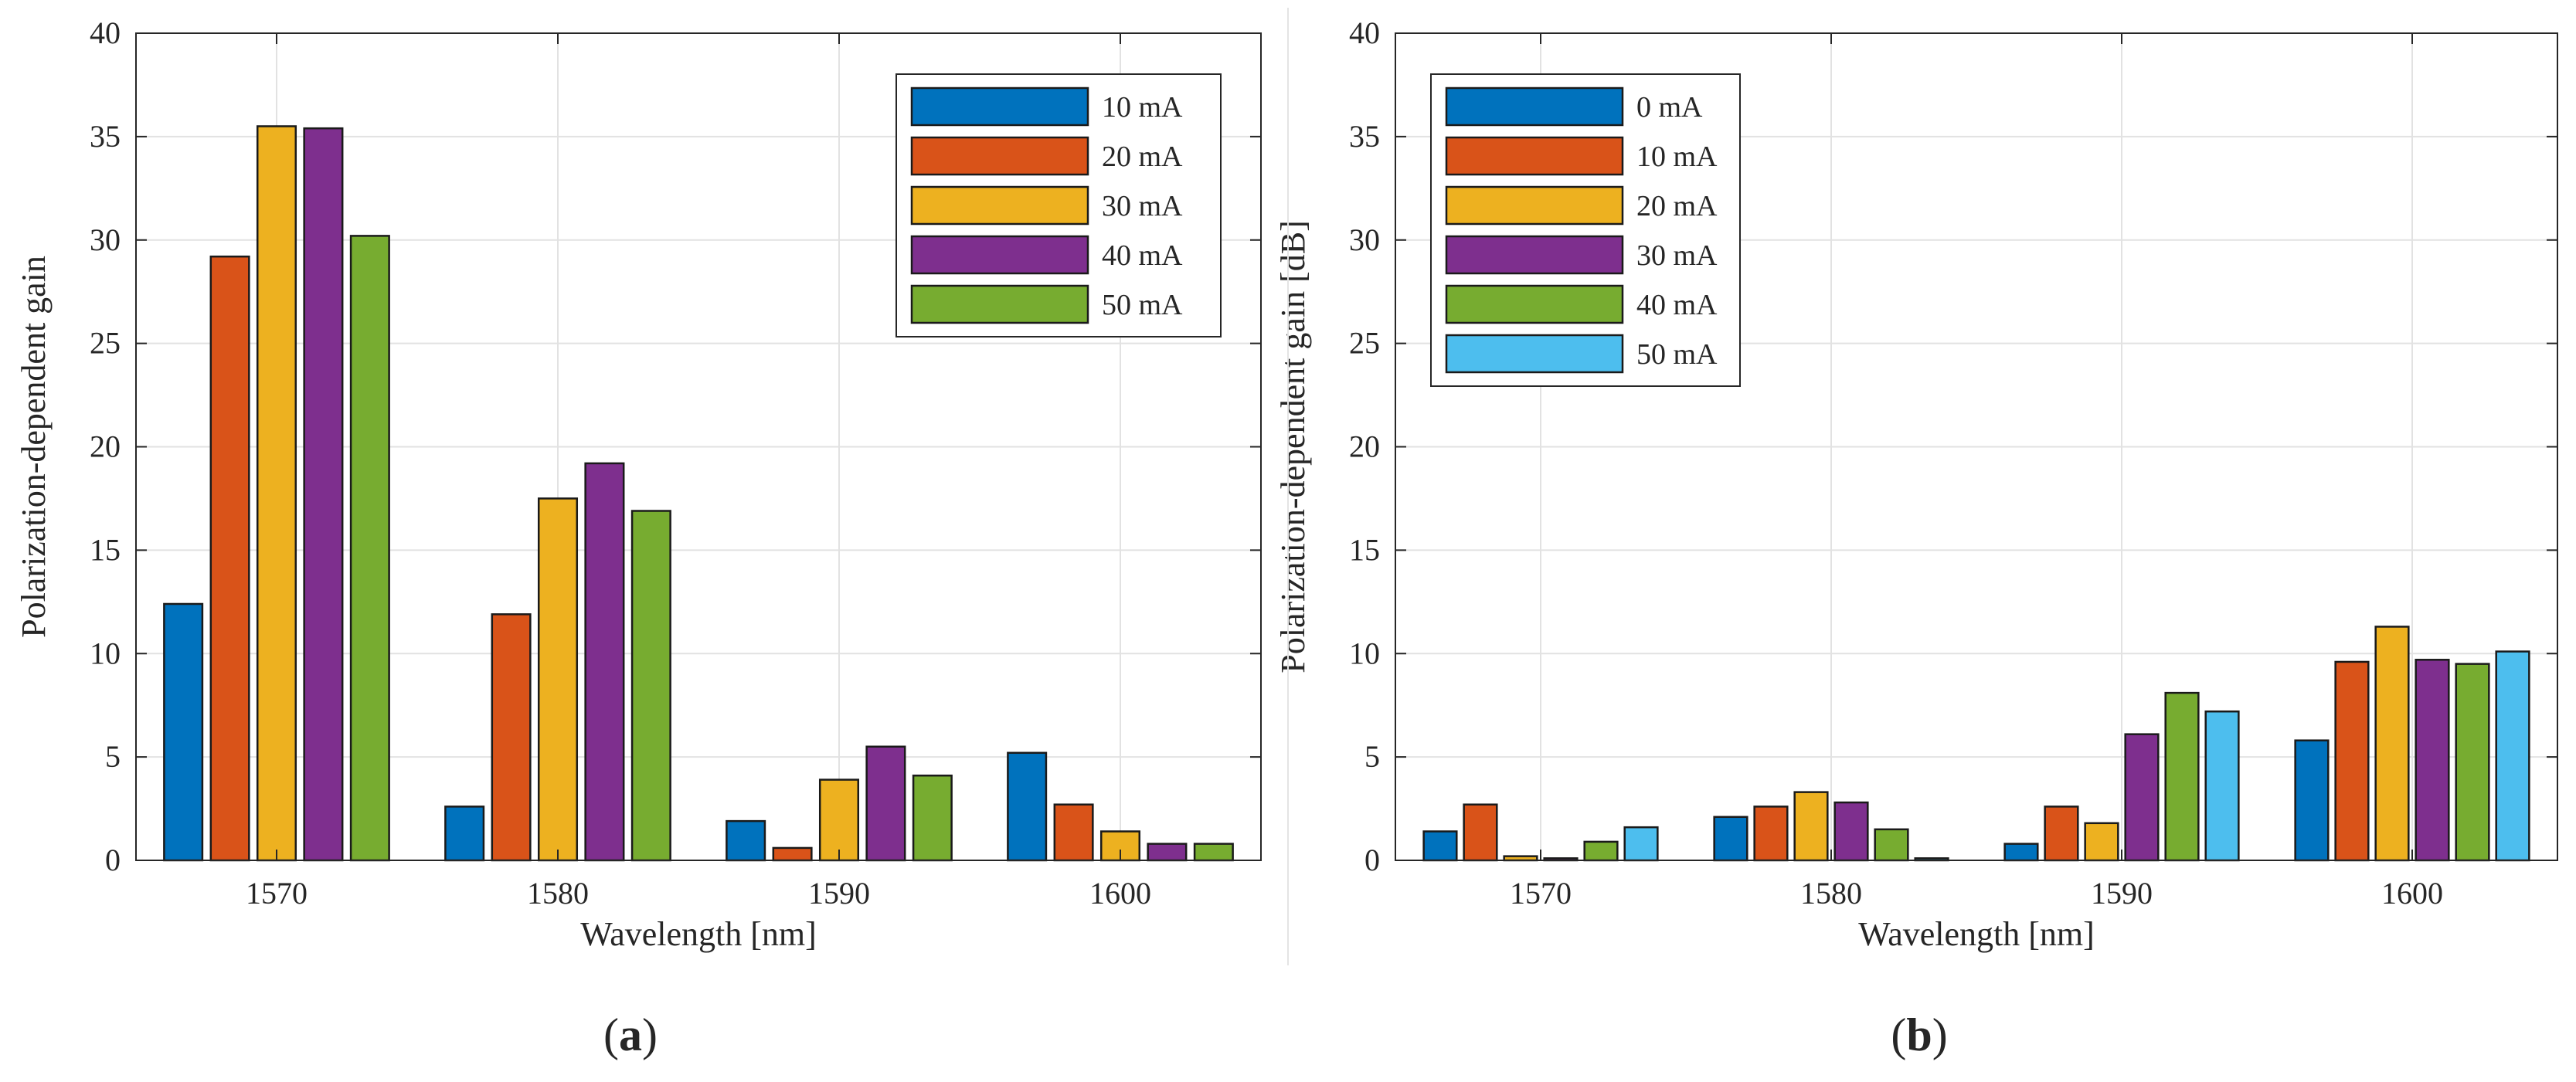 This screenshot has height=1082, width=2576. What do you see at coordinates (650, 1035) in the screenshot?
I see `caption-close-a: )` at bounding box center [650, 1035].